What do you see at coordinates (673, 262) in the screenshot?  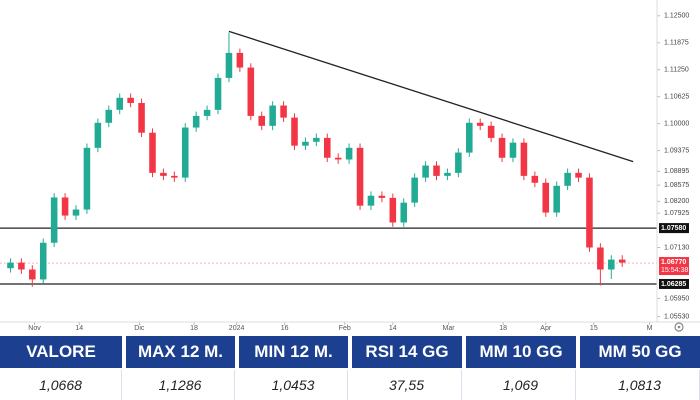 I see `last-price-label: 1.06770` at bounding box center [673, 262].